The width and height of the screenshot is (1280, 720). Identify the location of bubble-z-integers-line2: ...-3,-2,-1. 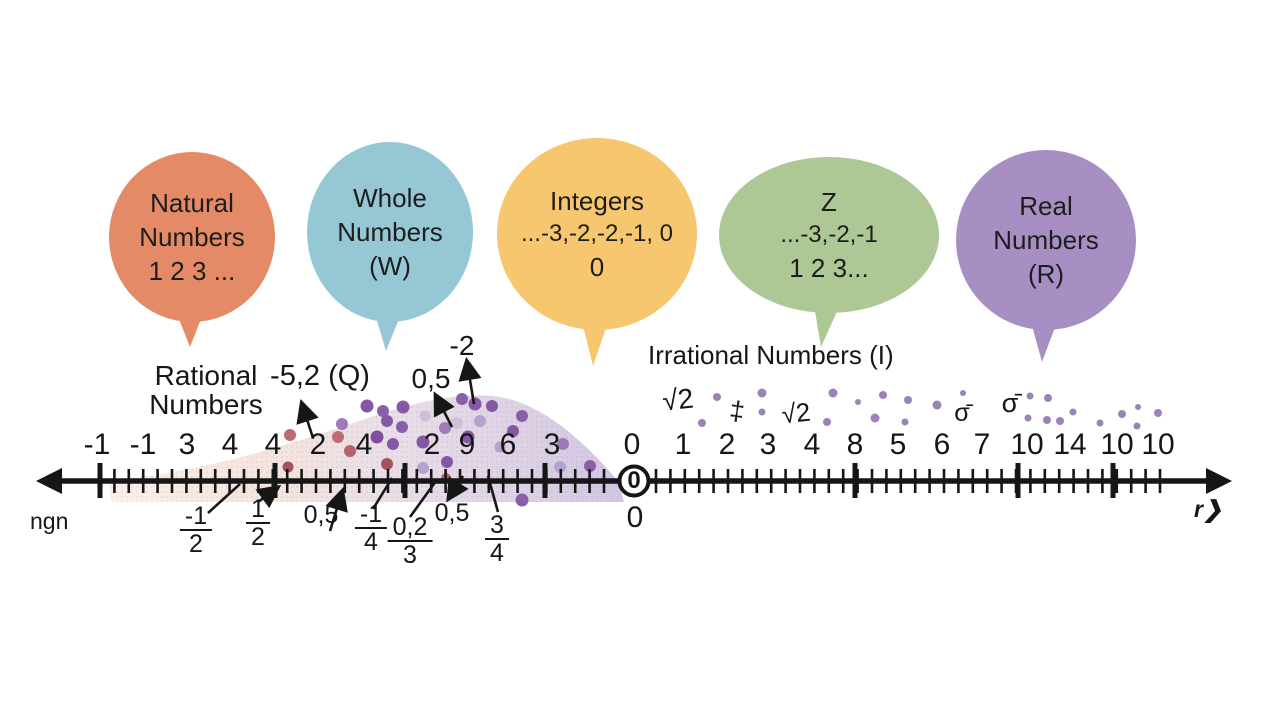
(829, 235).